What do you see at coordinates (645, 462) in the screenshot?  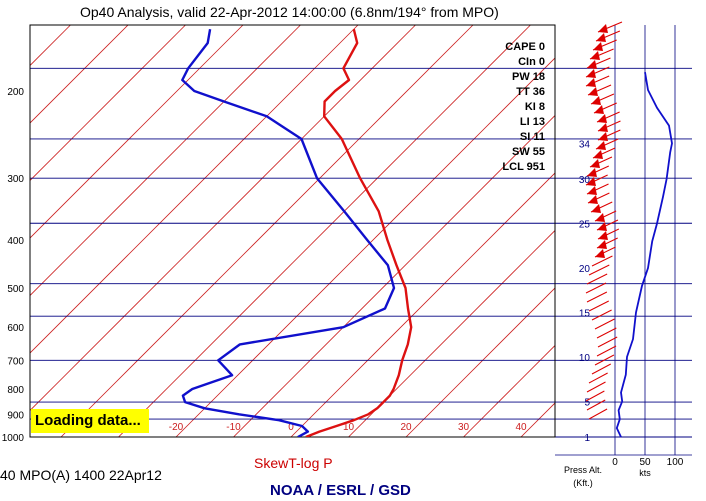 I see `wind-speed-tick-label: 50` at bounding box center [645, 462].